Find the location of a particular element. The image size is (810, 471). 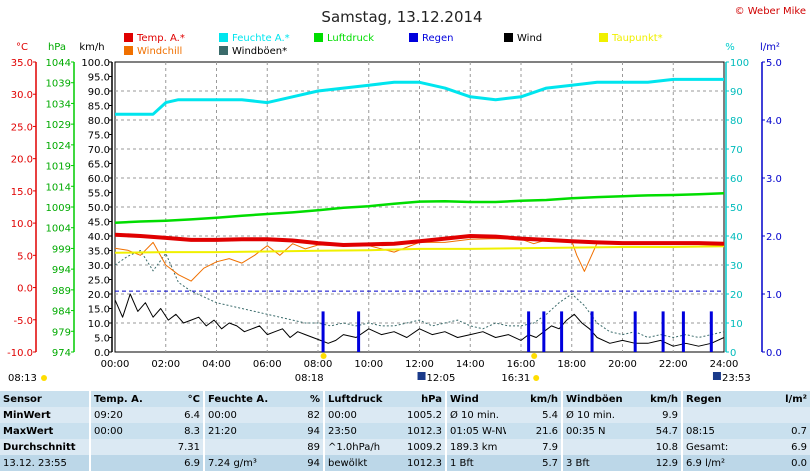

temp-tick-label: 5.0 is located at coordinates (25, 256).